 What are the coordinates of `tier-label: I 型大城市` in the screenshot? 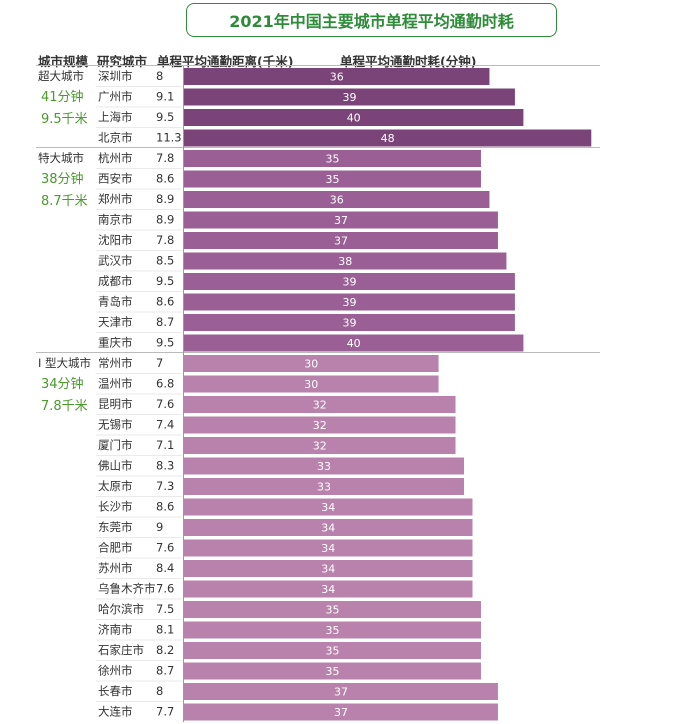 It's located at (64, 363).